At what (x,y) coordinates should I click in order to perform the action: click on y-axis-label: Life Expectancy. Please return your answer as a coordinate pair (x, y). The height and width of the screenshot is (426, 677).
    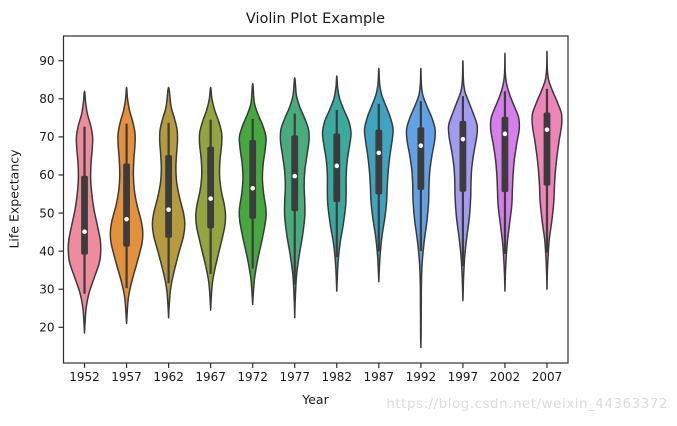
    Looking at the image, I should click on (14, 199).